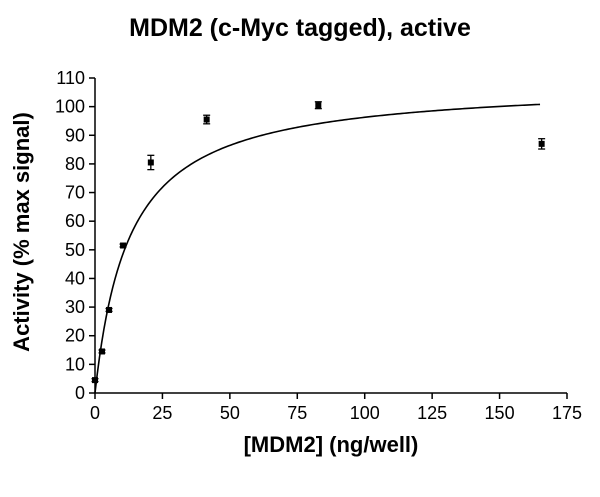  Describe the element at coordinates (567, 413) in the screenshot. I see `x-tick-label: 175` at that location.